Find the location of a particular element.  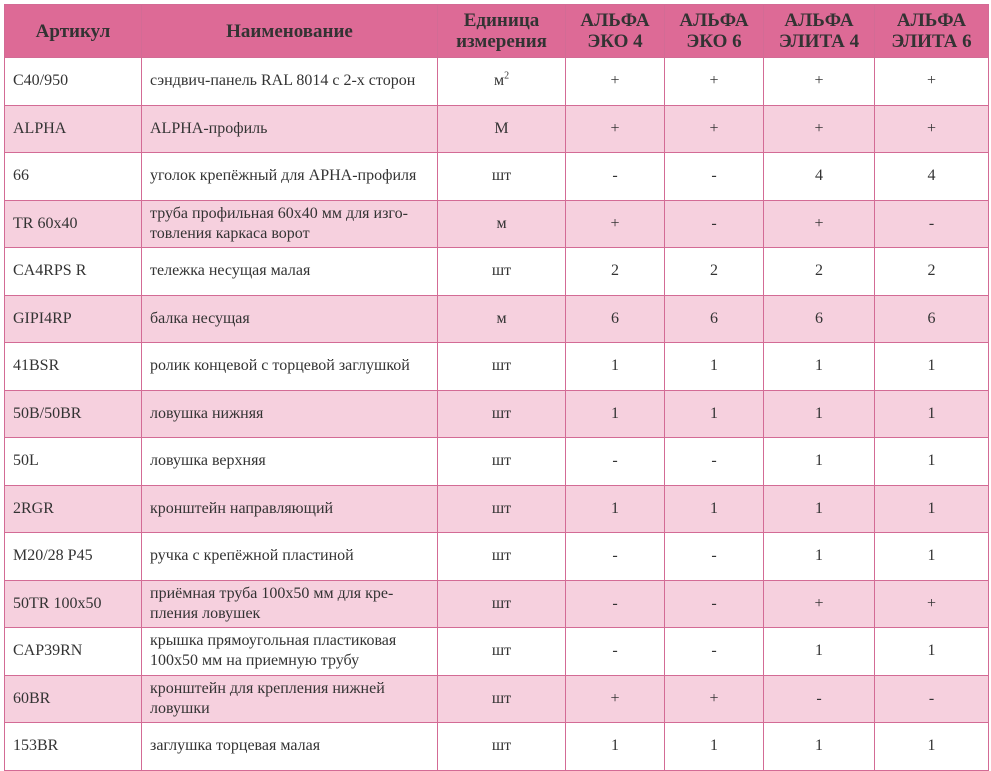

cell-name: тележка несущая малая is located at coordinates (289, 271).